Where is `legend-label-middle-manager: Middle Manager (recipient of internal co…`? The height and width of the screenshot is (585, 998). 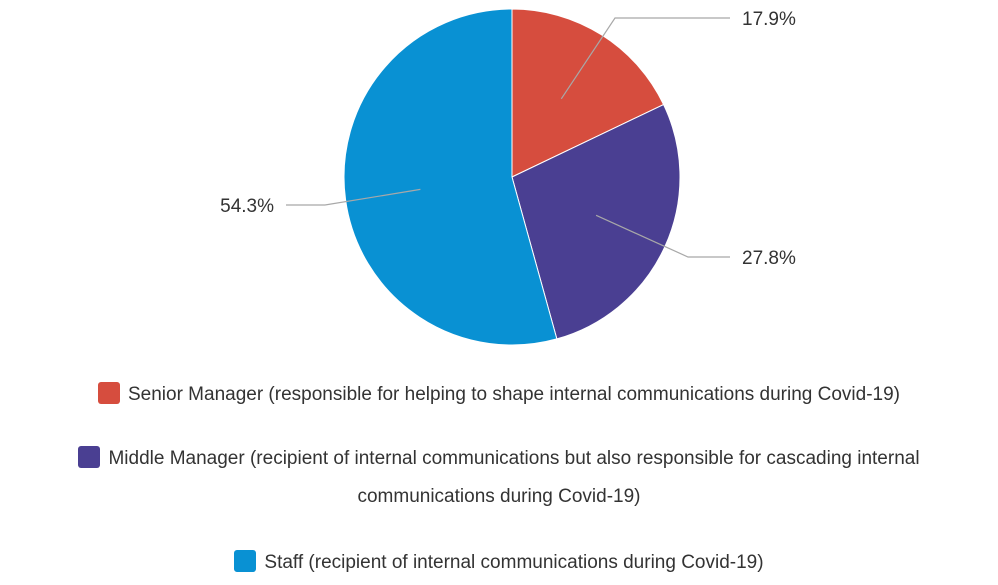
legend-label-middle-manager: Middle Manager (recipient of internal co… is located at coordinates (514, 477).